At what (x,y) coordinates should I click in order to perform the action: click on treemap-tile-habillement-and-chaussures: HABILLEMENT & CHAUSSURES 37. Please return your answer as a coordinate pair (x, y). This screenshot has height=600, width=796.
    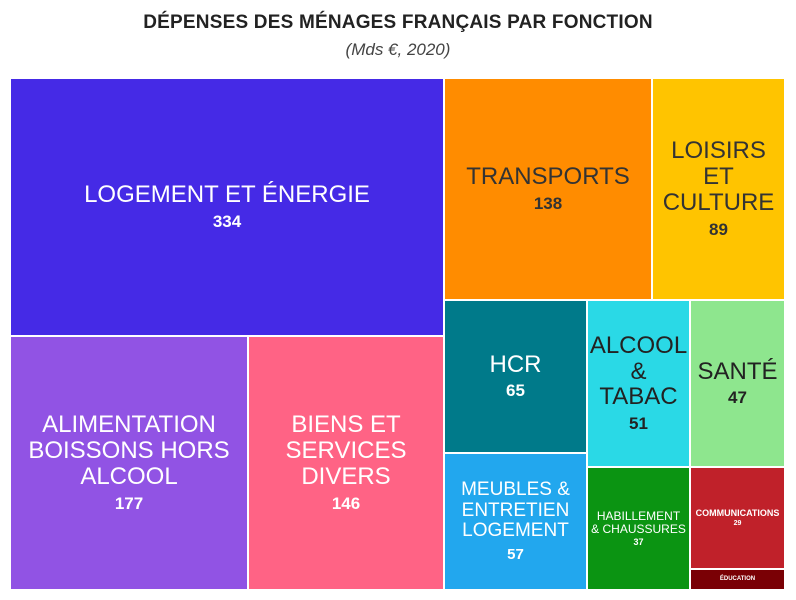
    Looking at the image, I should click on (638, 528).